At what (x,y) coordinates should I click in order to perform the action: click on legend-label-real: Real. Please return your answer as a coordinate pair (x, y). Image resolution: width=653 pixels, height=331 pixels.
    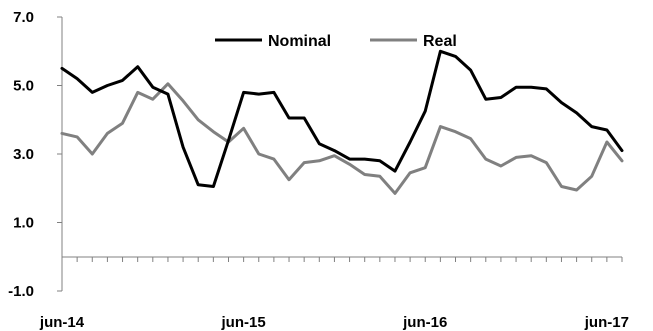
    Looking at the image, I should click on (440, 41).